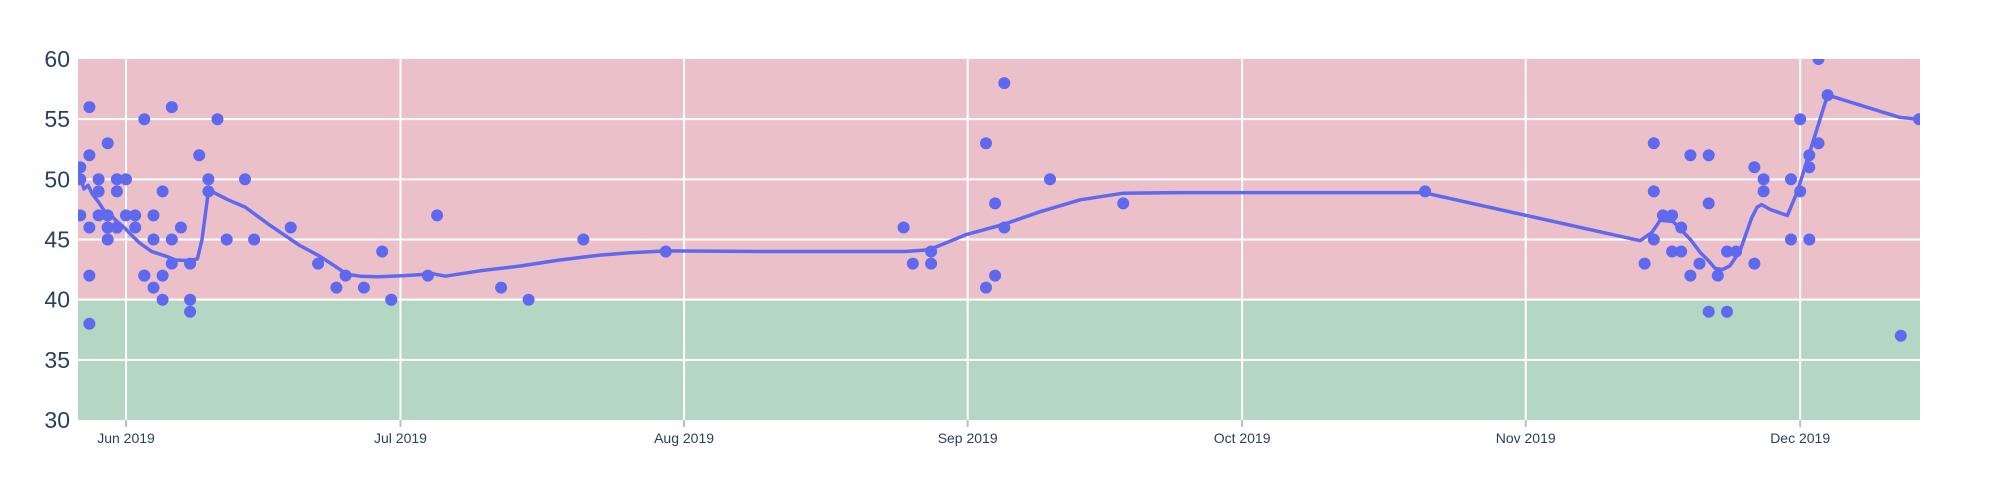 The width and height of the screenshot is (2000, 500). What do you see at coordinates (57, 59) in the screenshot?
I see `y-tick-label: 60` at bounding box center [57, 59].